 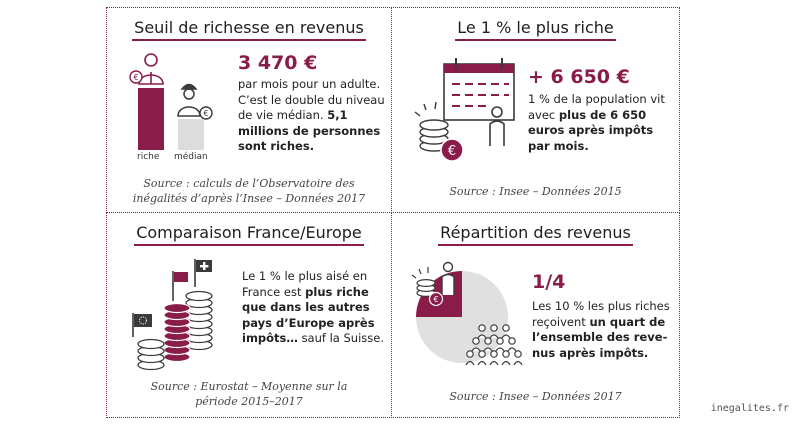 What do you see at coordinates (549, 282) in the screenshot?
I see `key-figure: 1/4` at bounding box center [549, 282].